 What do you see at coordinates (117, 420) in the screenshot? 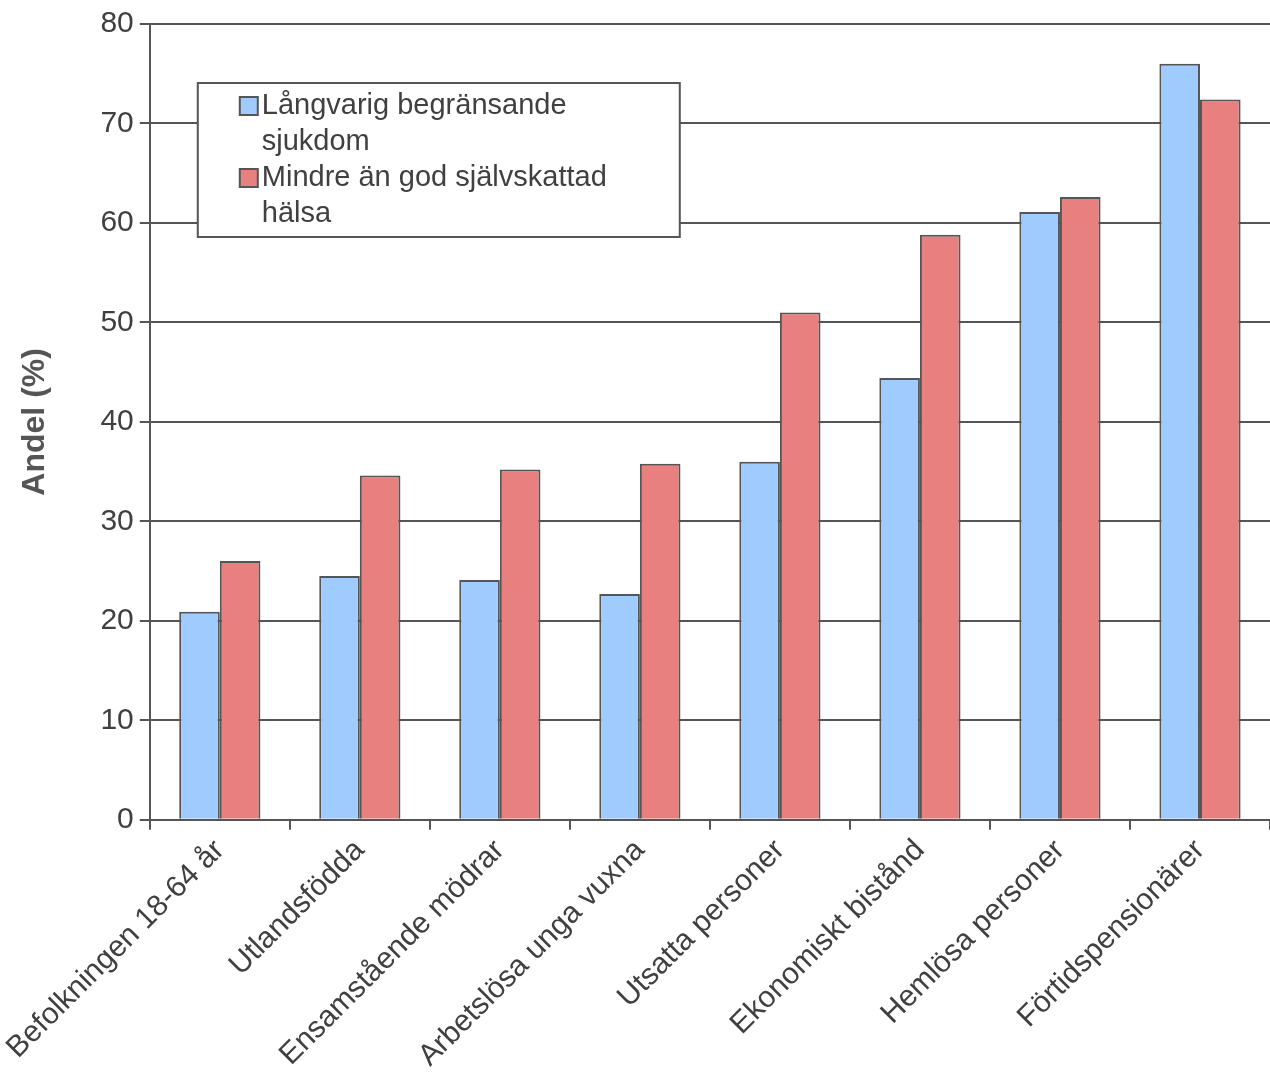
I see `y-tick-label: 40` at bounding box center [117, 420].